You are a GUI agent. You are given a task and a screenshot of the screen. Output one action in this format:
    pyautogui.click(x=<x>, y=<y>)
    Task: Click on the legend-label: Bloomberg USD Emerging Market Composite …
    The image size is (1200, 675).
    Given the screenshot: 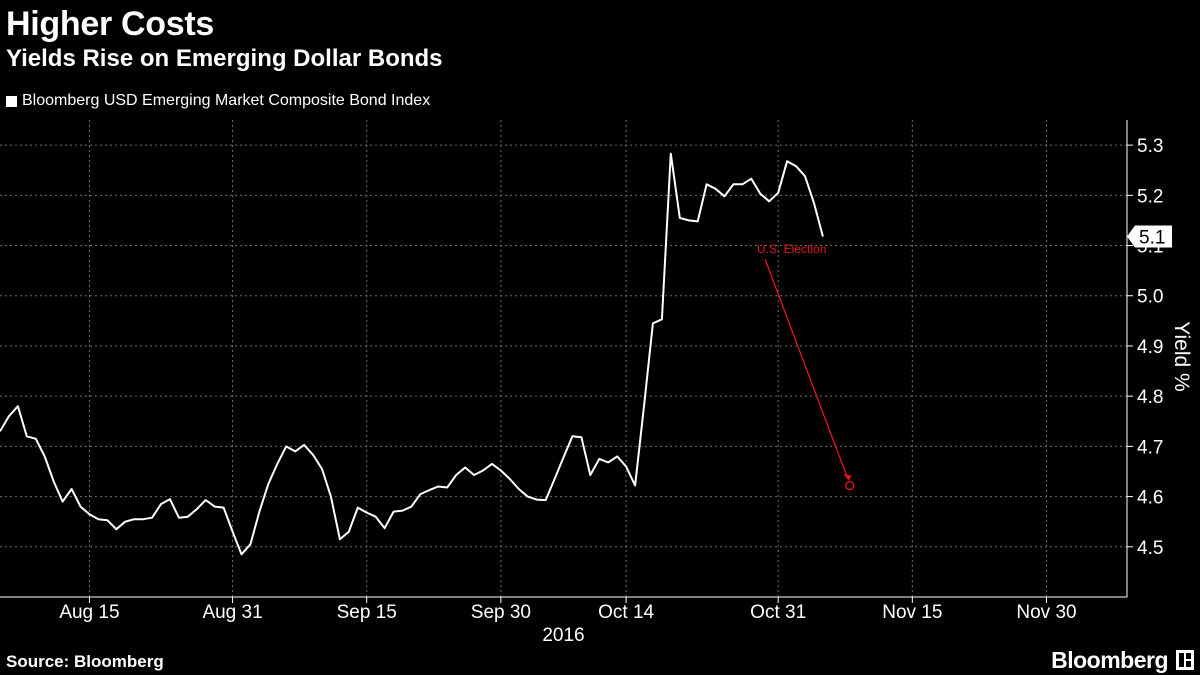 What is the action you would take?
    pyautogui.click(x=226, y=100)
    